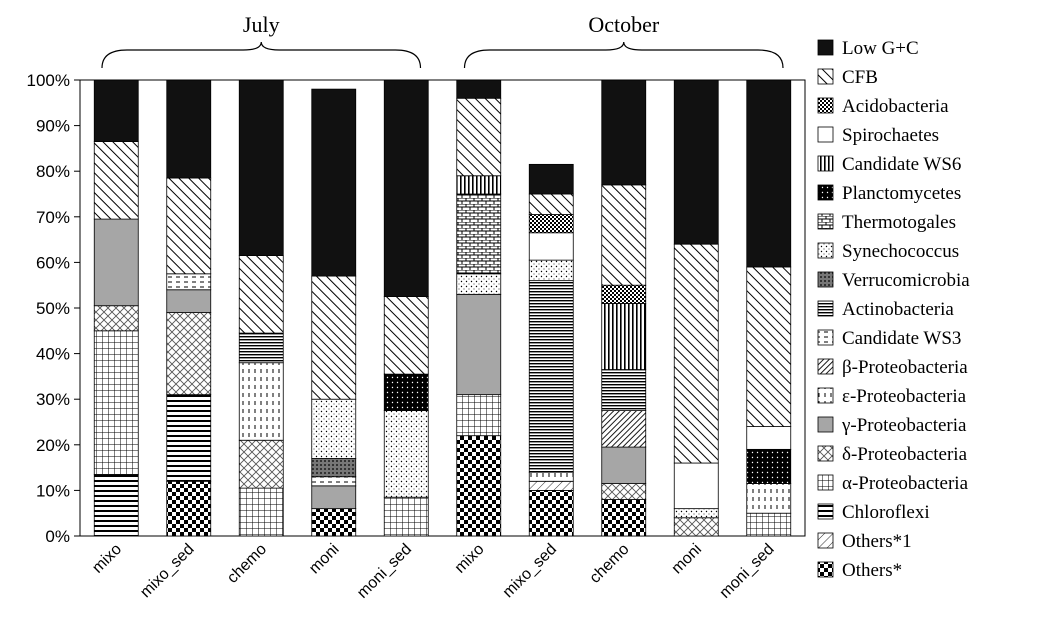  I want to click on legend-label: Low G+C, so click(880, 48).